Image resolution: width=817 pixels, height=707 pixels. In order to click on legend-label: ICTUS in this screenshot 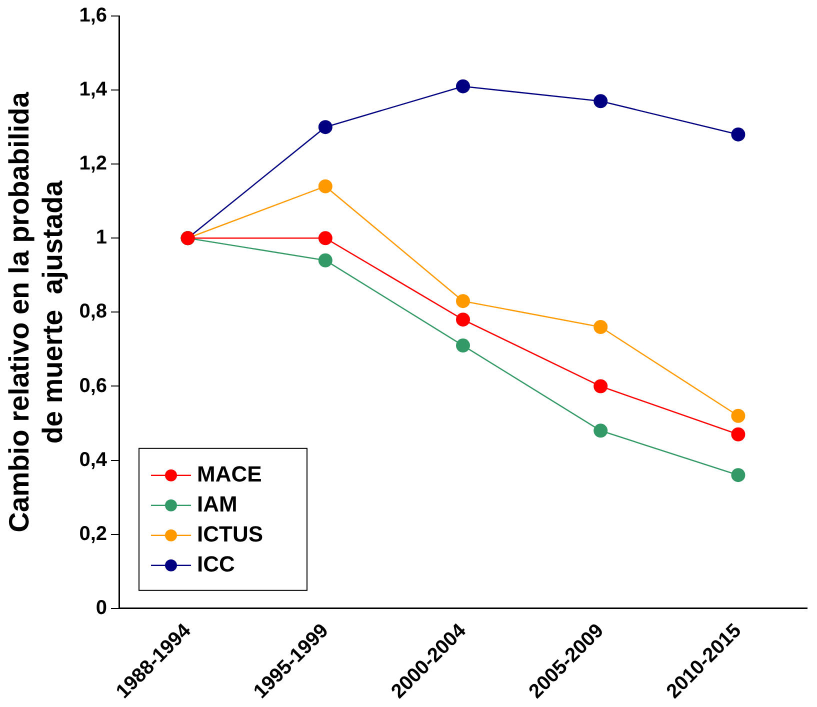, I will do `click(230, 533)`.